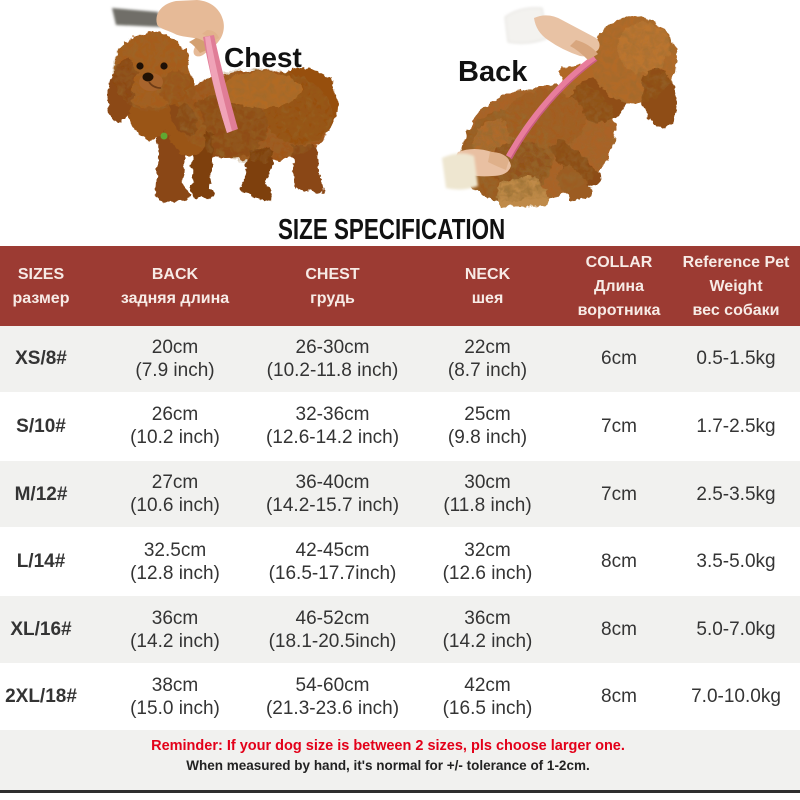 This screenshot has width=800, height=800. What do you see at coordinates (263, 57) in the screenshot?
I see `svg-text: Chest` at bounding box center [263, 57].